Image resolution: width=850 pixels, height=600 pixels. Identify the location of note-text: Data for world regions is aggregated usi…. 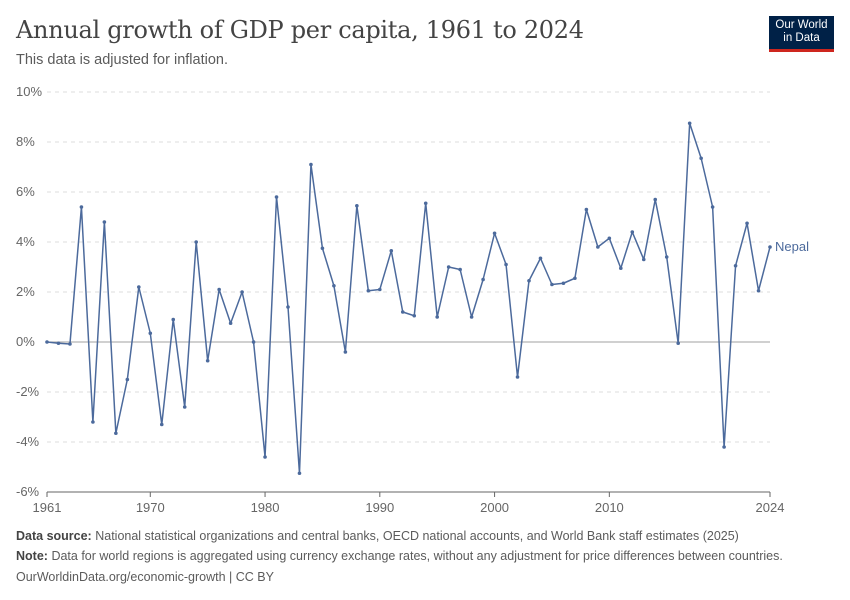
(417, 556).